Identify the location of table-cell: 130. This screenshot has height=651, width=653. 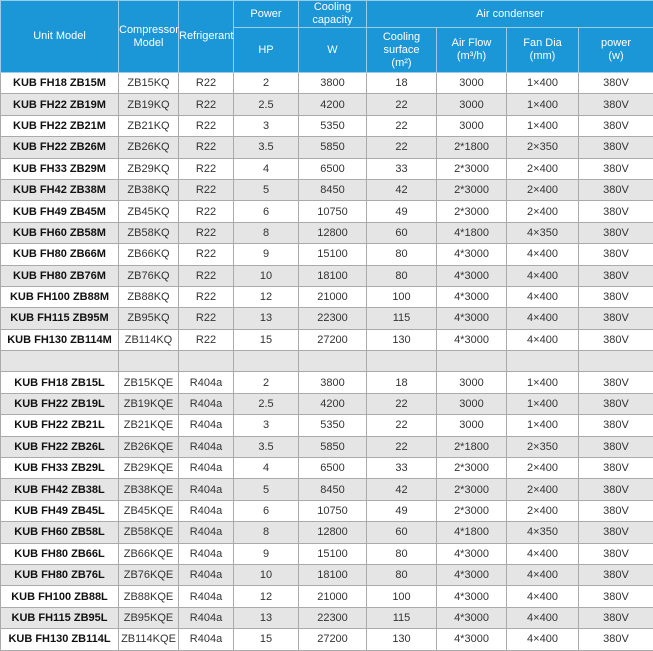
(402, 339).